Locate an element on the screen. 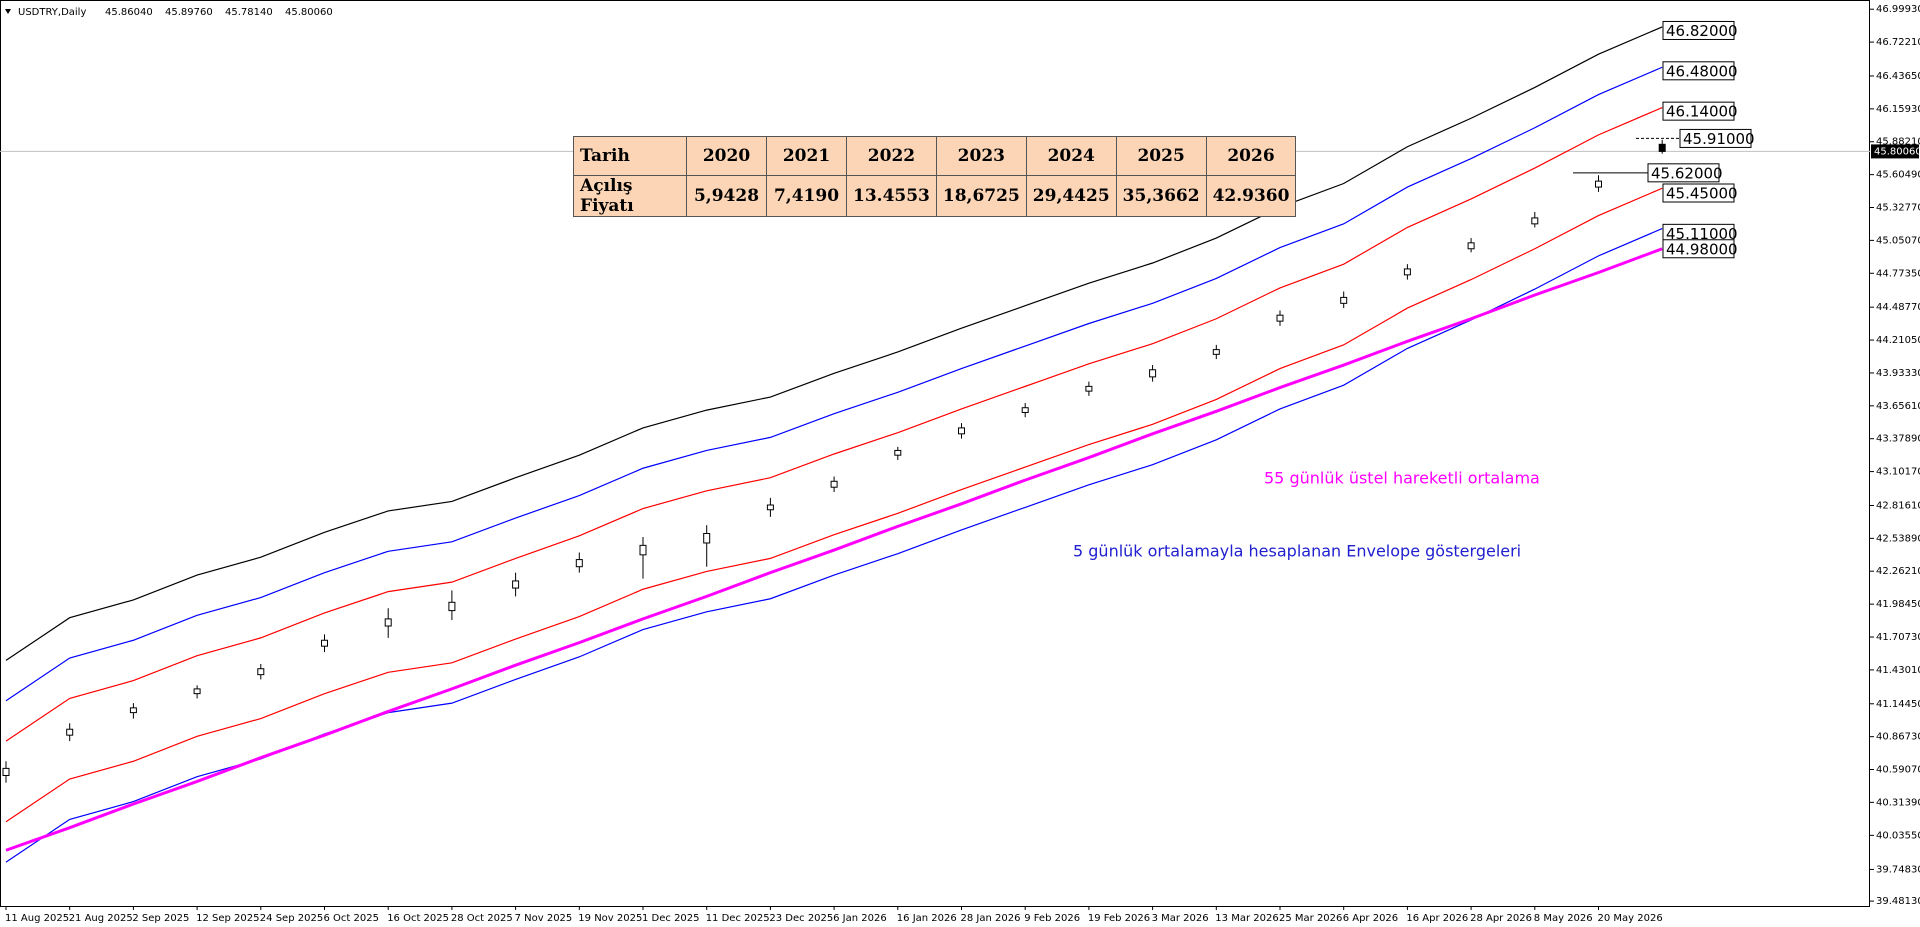  x-tick-label: 25 Mar 2026 is located at coordinates (1310, 918).